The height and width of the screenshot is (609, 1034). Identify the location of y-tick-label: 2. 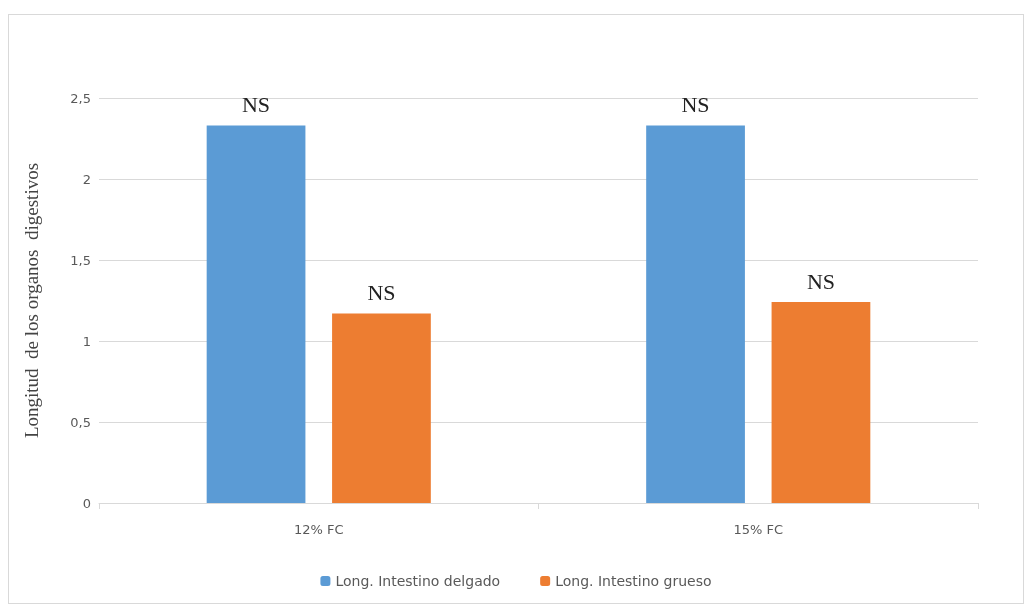
(86, 179).